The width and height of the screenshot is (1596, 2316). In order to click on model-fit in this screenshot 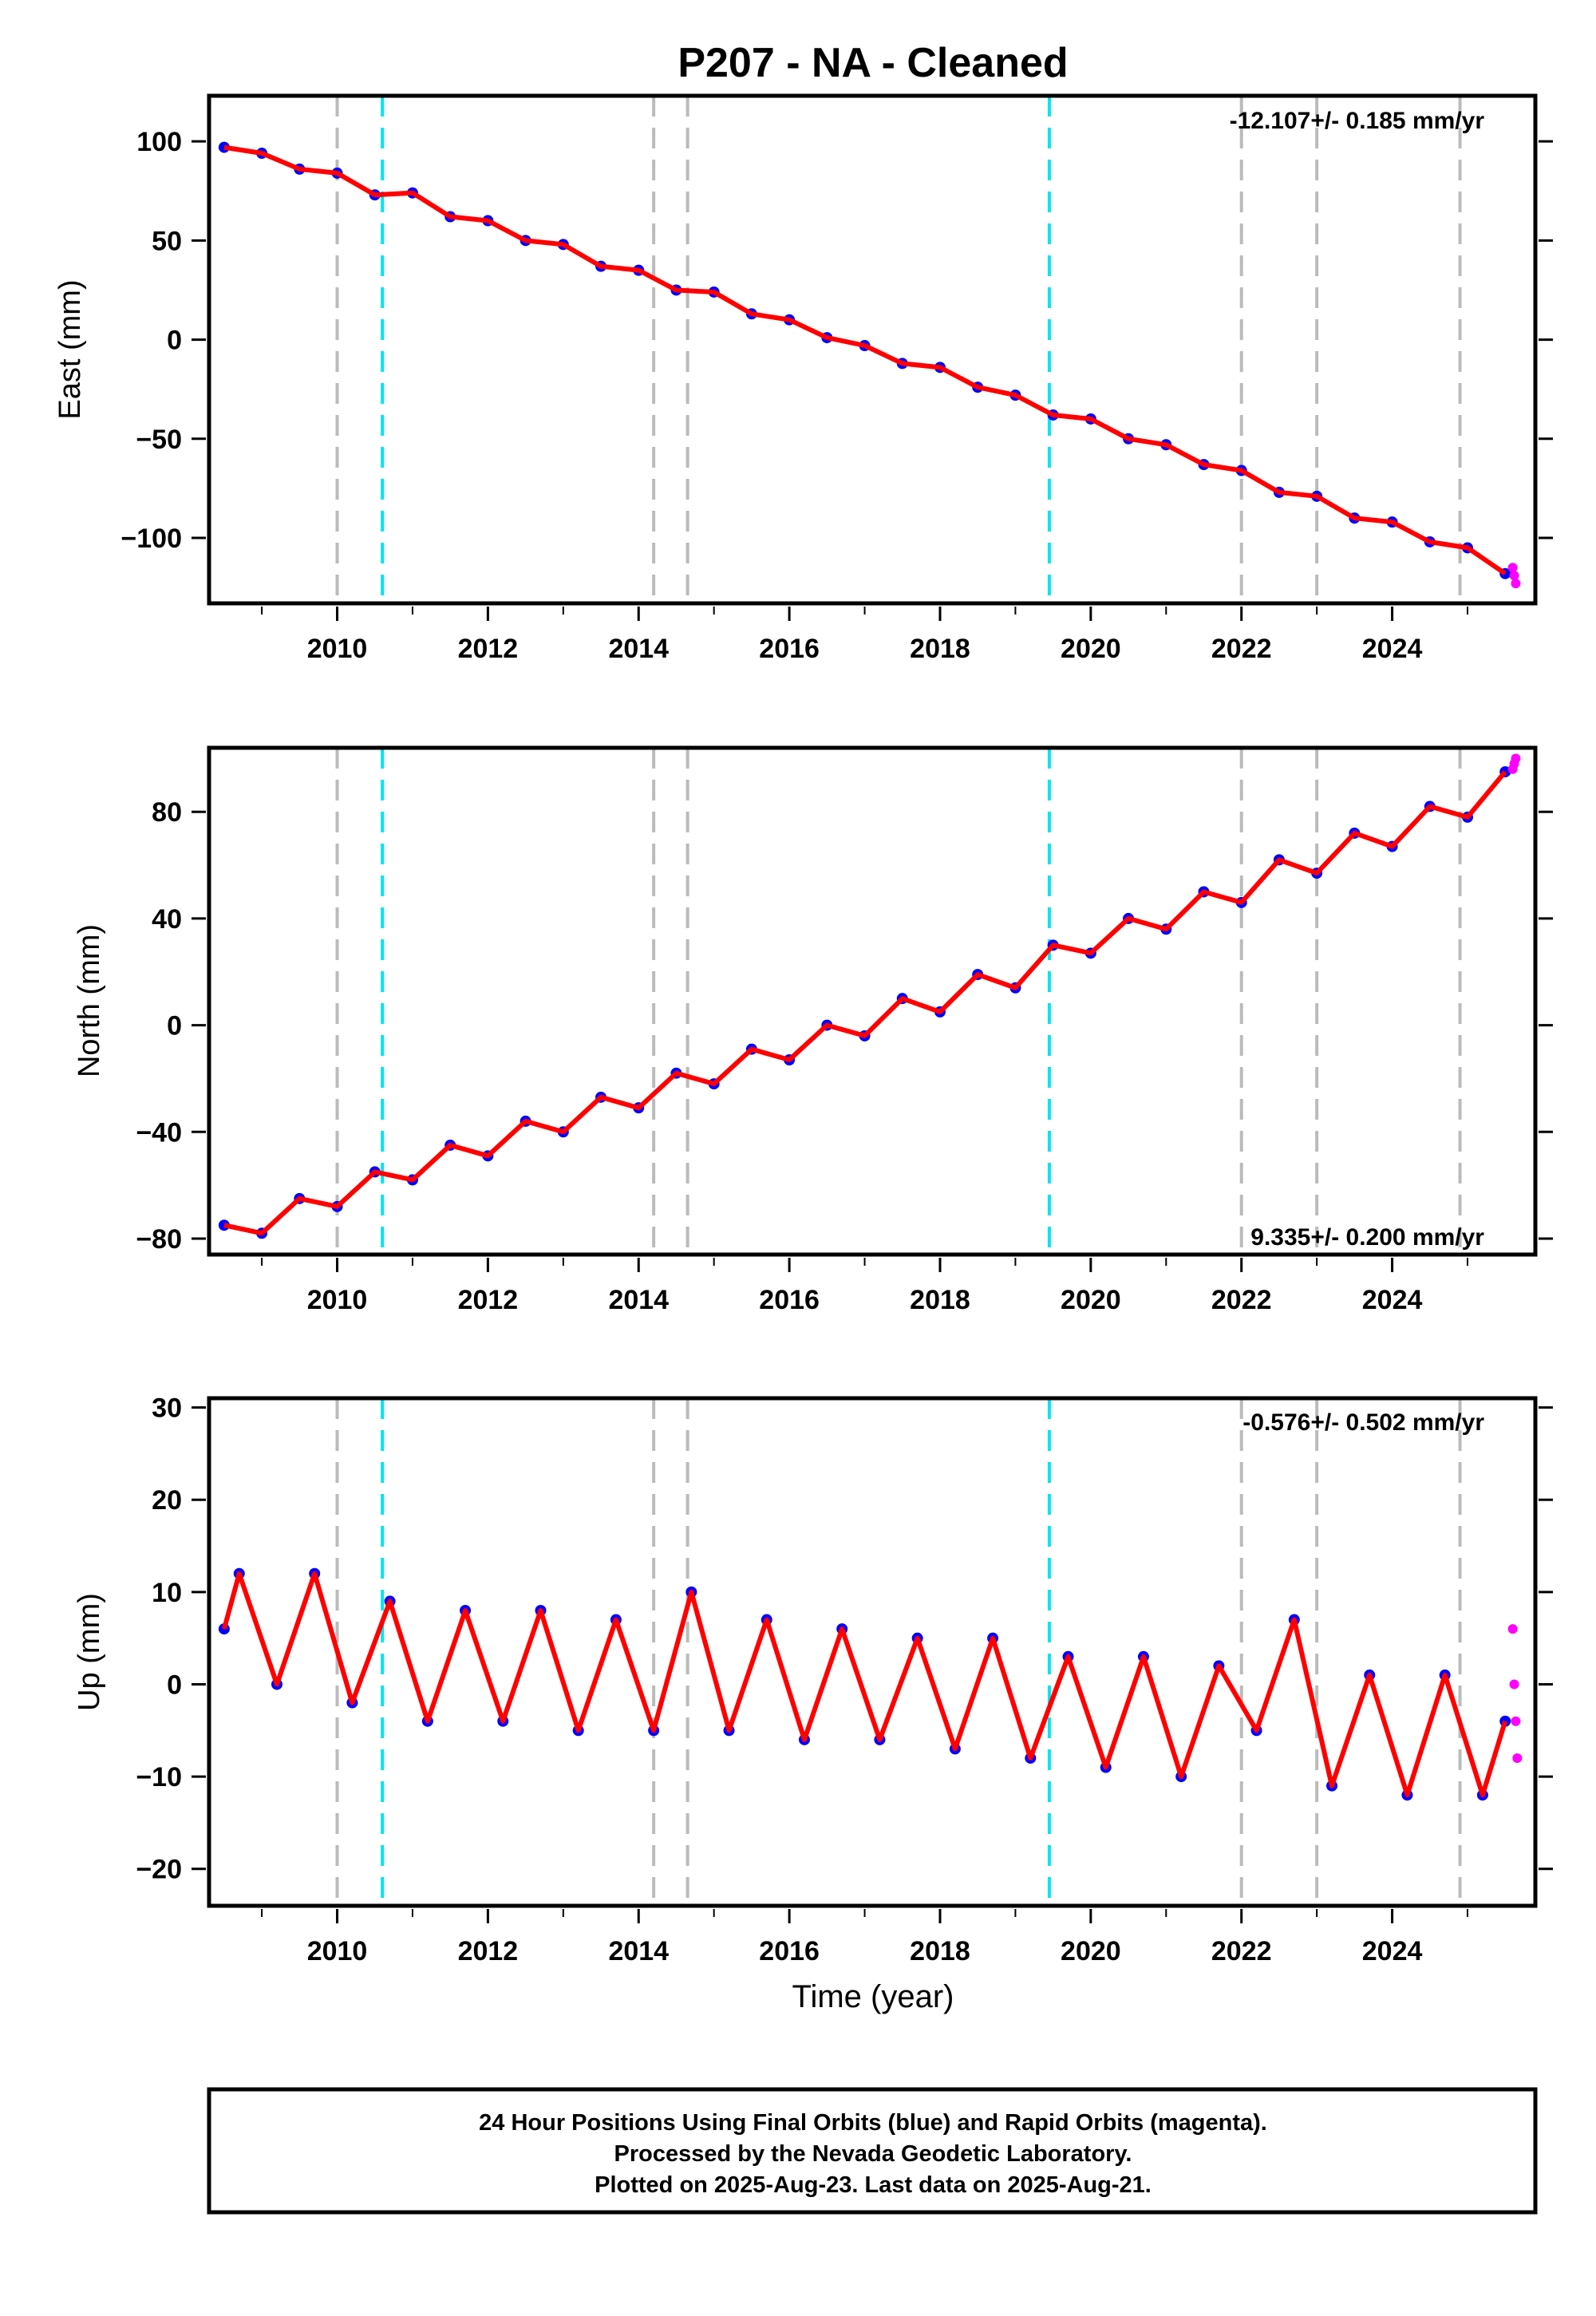, I will do `click(865, 1684)`.